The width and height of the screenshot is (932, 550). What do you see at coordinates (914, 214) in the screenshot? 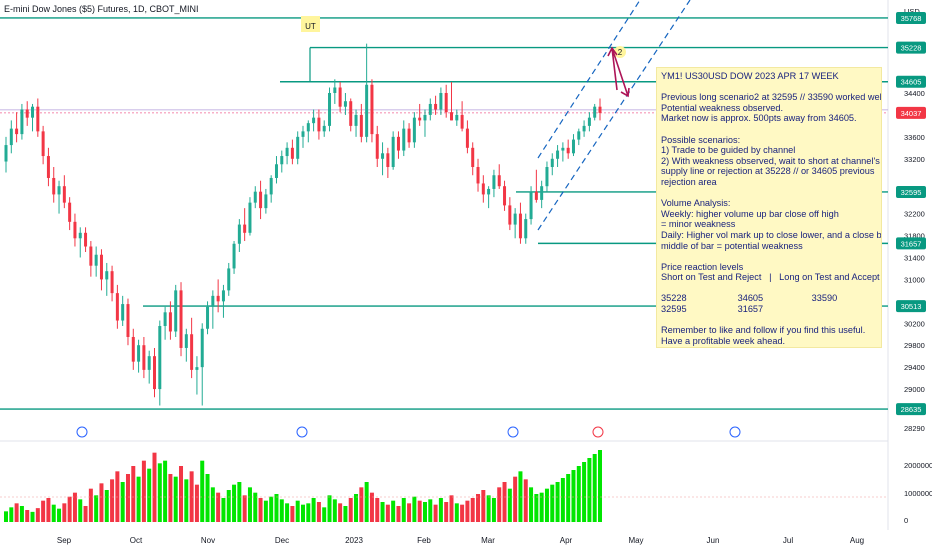
I see `price-tick-label: 32200` at bounding box center [914, 214].